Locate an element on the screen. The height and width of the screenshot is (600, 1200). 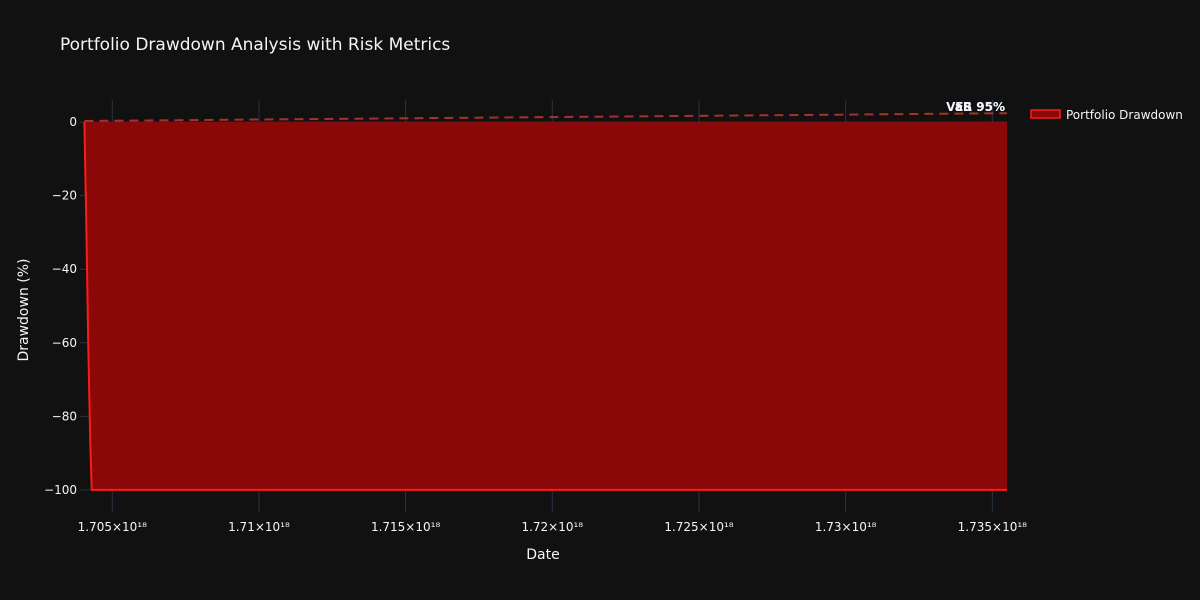
annotations: VaR 95%ES 95% is located at coordinates (975, 107).